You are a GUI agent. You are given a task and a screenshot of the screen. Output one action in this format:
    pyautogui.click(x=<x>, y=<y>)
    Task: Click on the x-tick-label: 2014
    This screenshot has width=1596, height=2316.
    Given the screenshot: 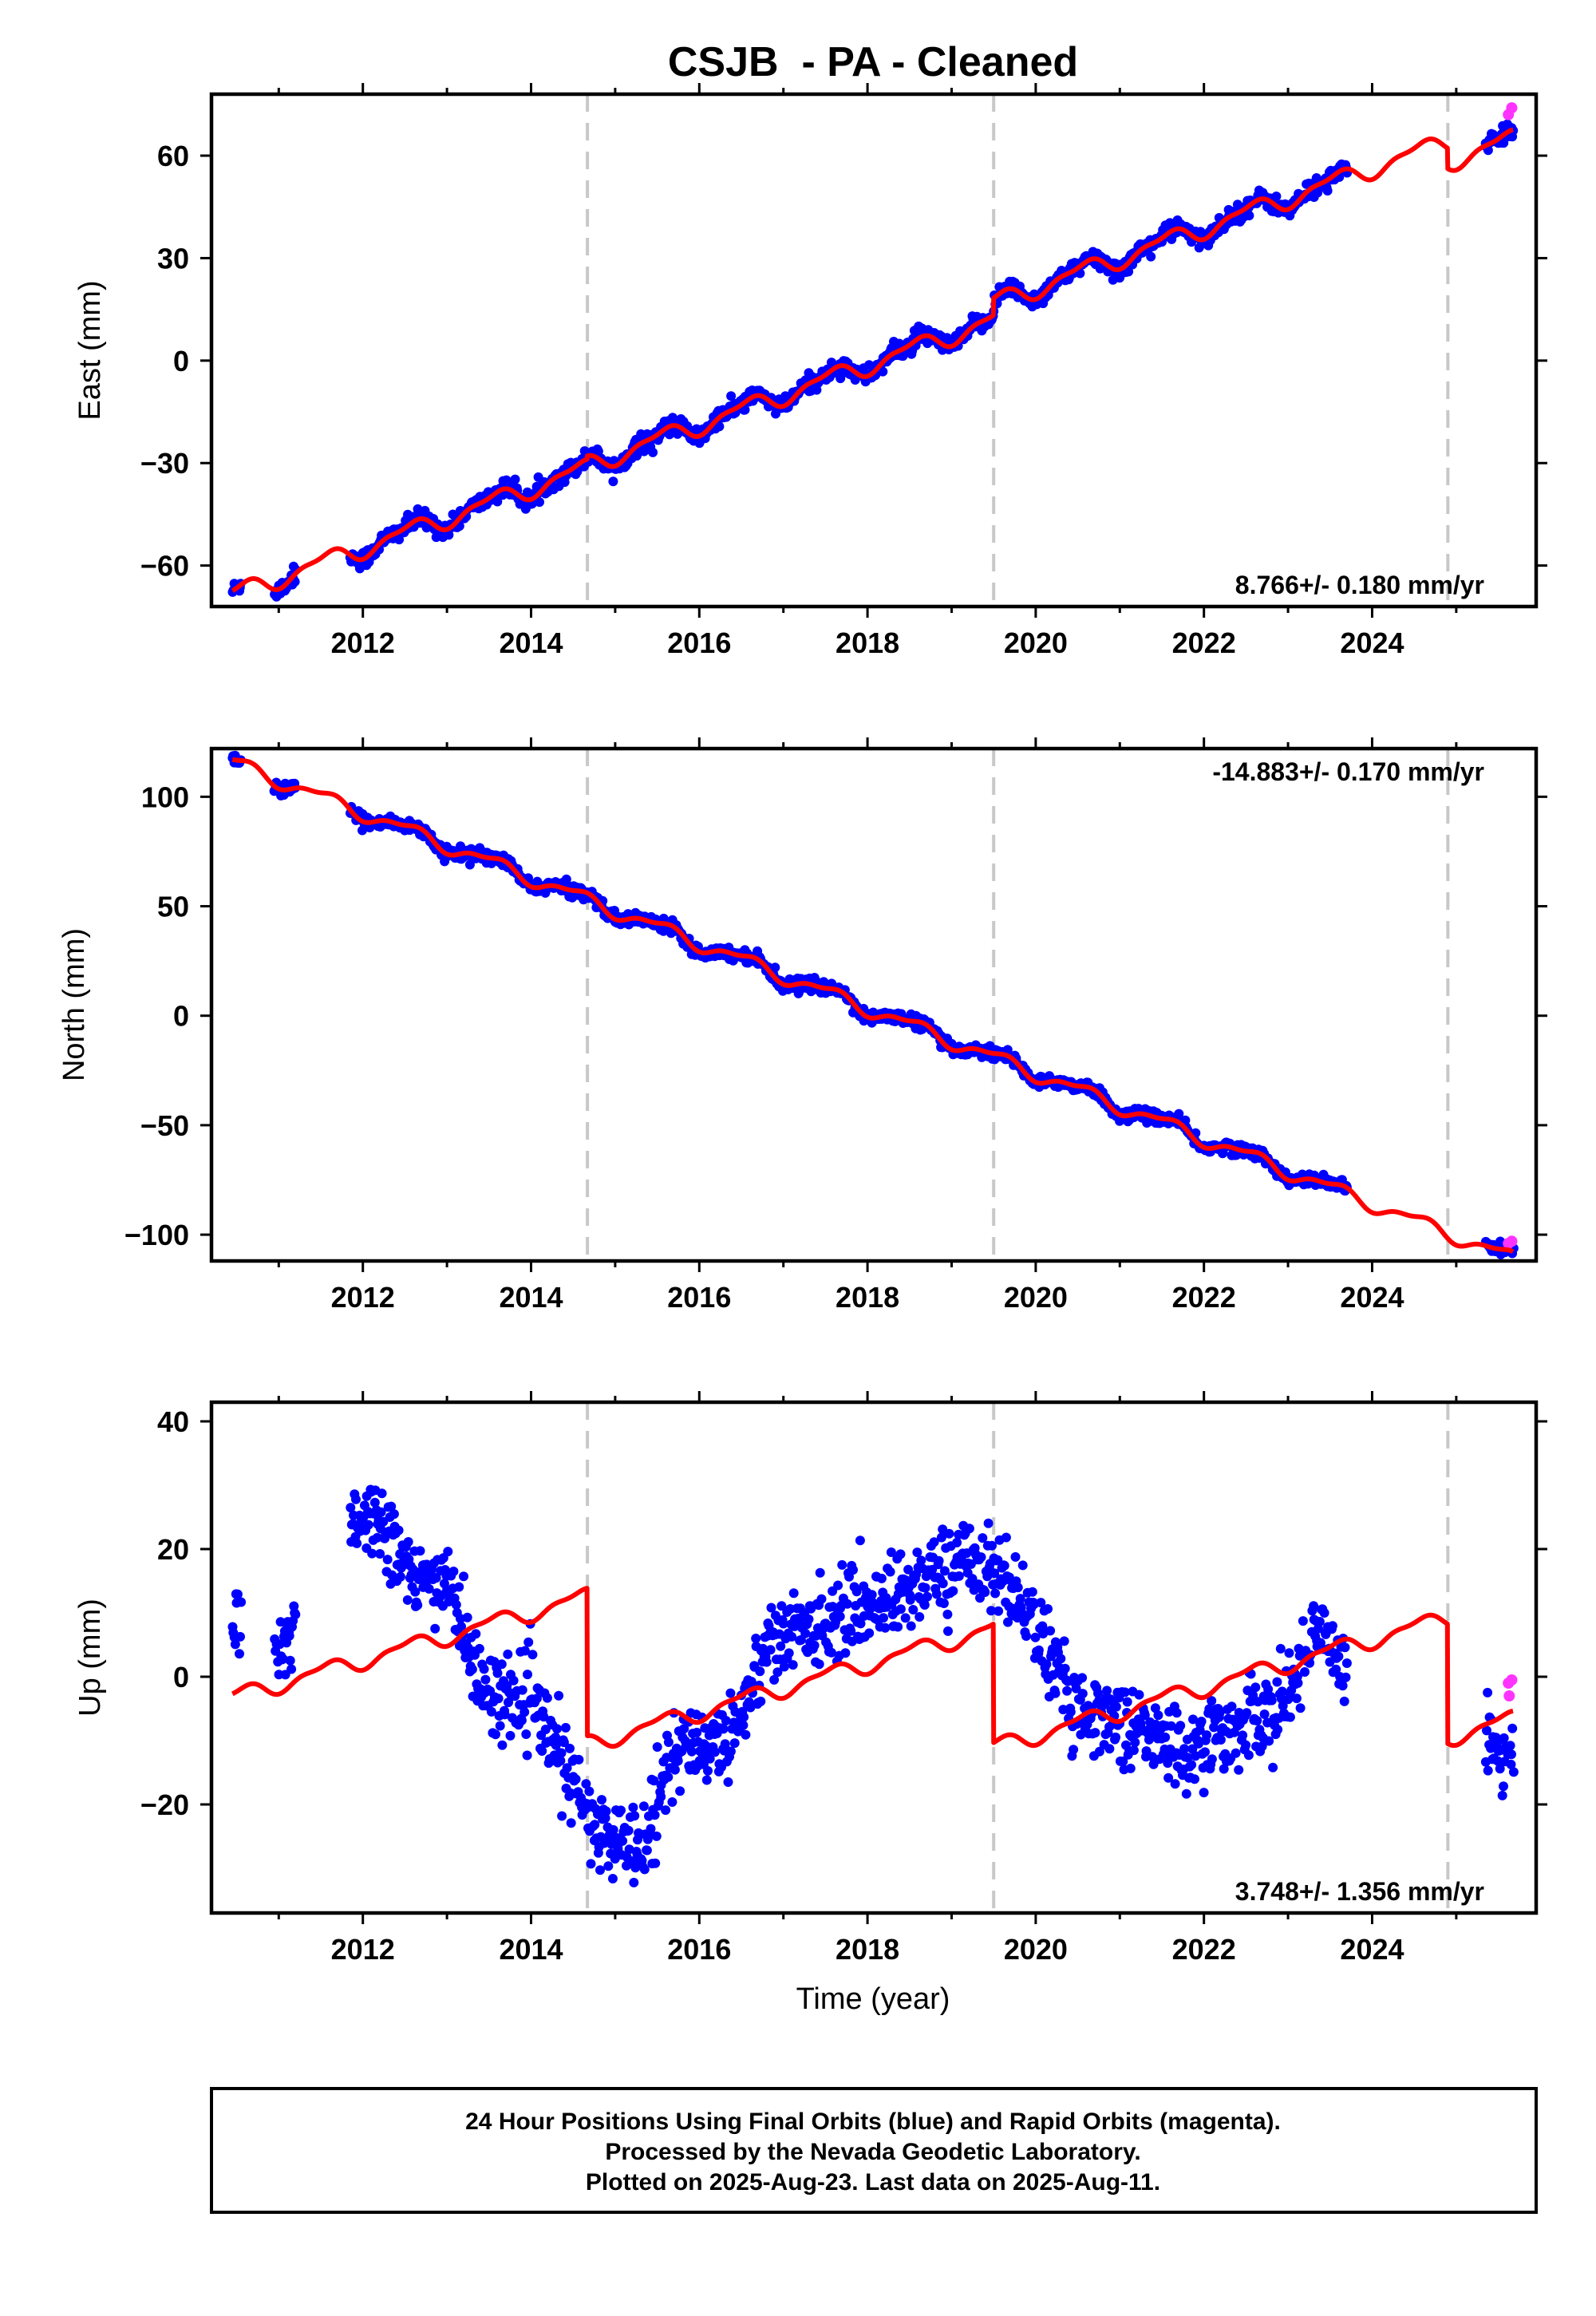 What is the action you would take?
    pyautogui.click(x=531, y=642)
    